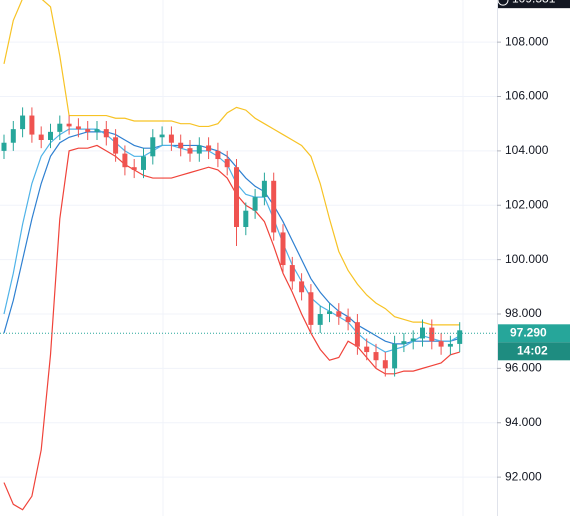 The image size is (570, 516). I want to click on y-tick-label: 98.000, so click(523, 313).